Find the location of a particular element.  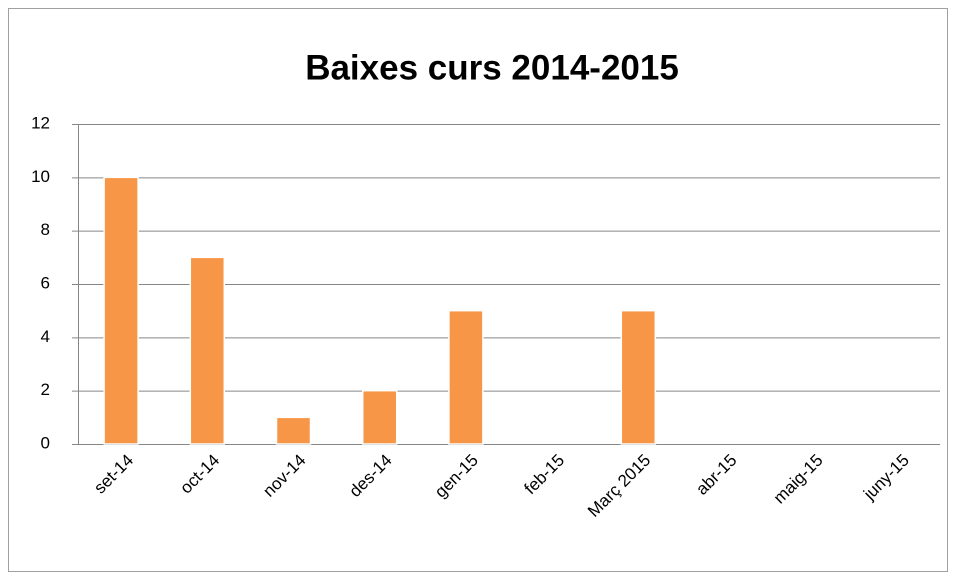

y-tick-label: 6 is located at coordinates (45, 282).